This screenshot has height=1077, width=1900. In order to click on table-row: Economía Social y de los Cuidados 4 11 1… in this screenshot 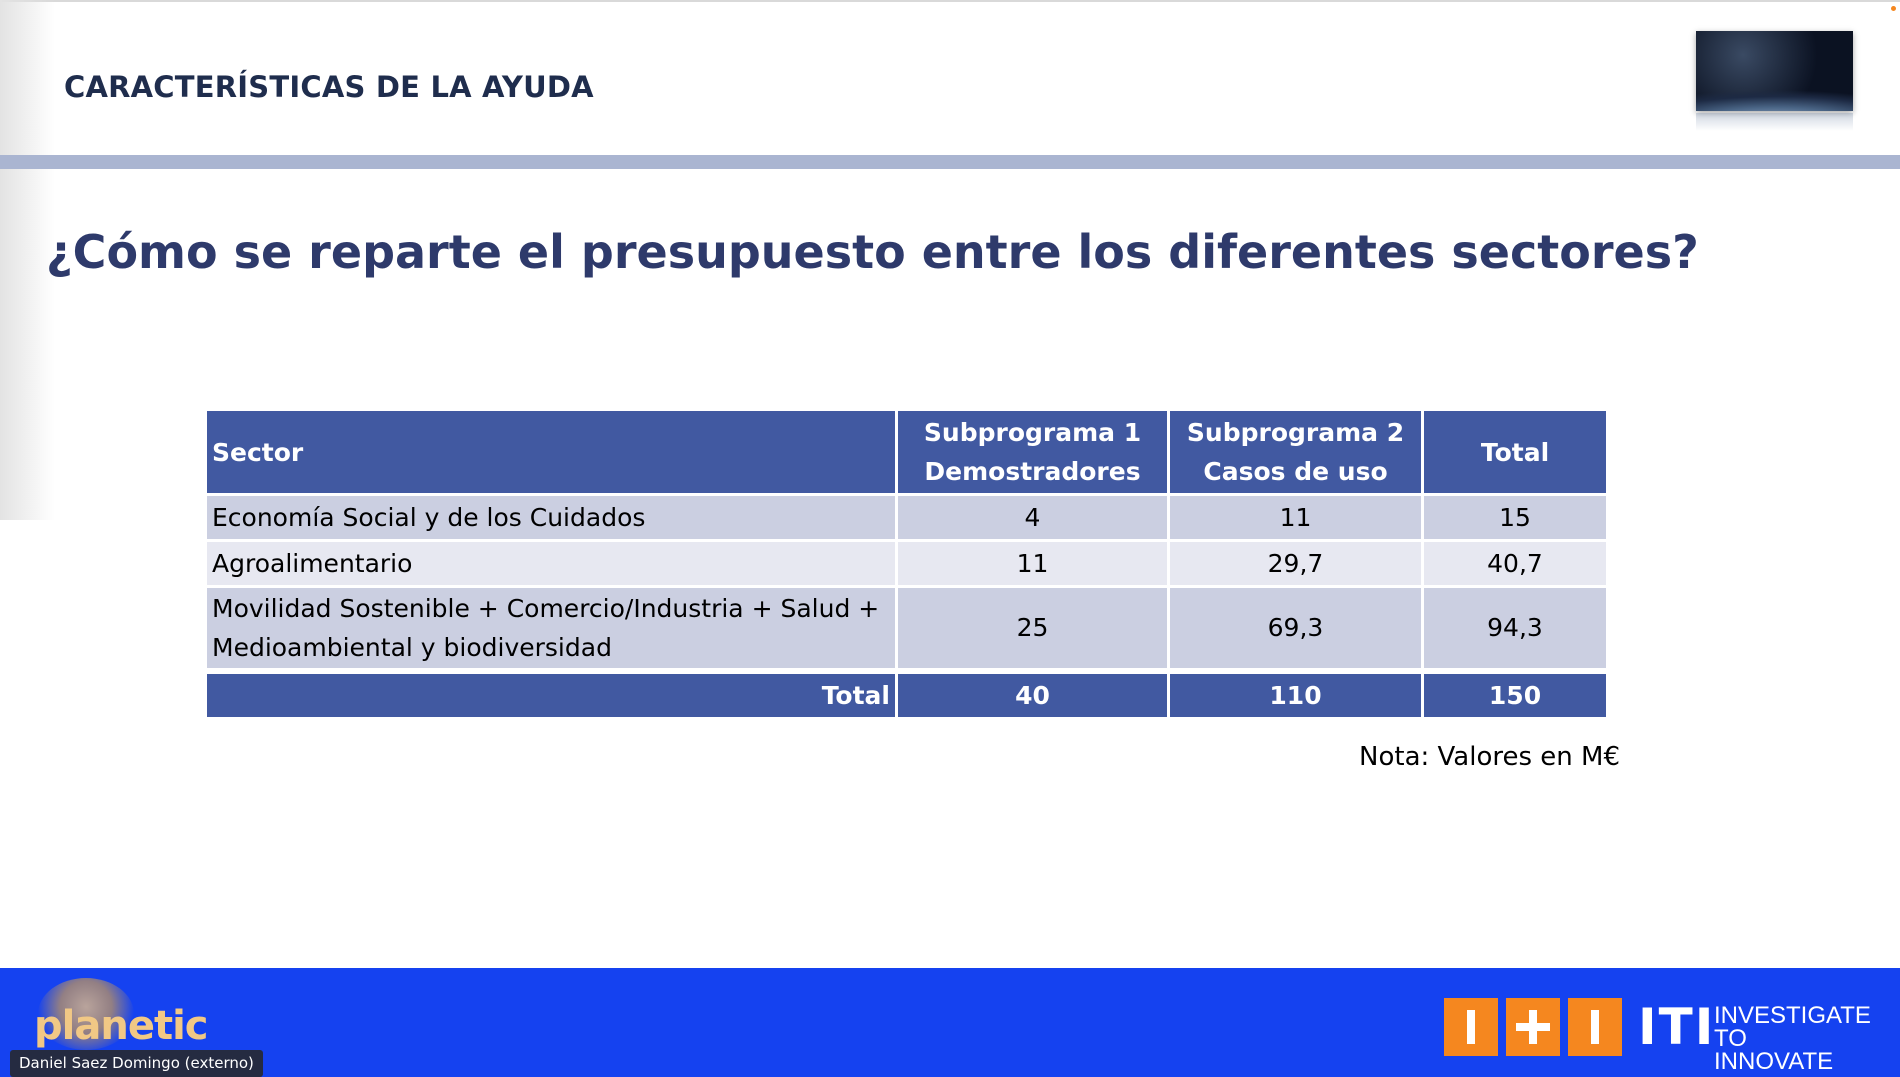, I will do `click(906, 517)`.